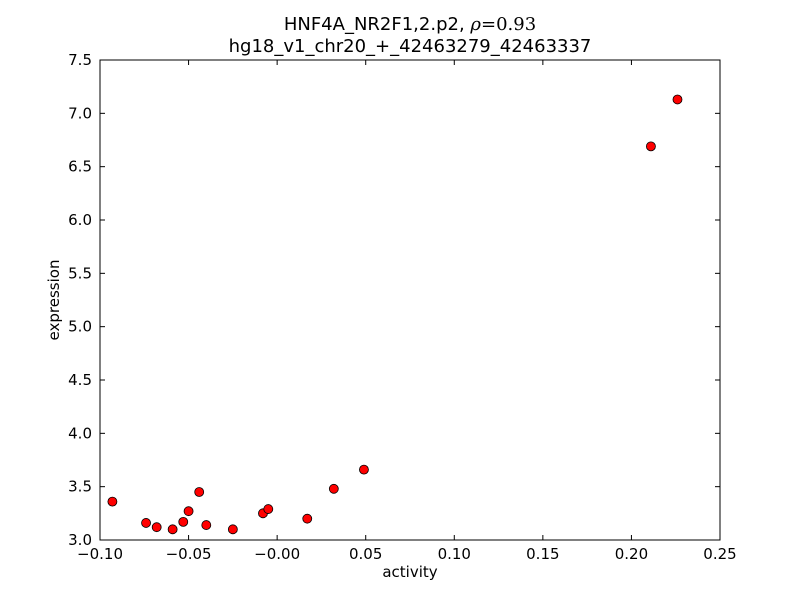 This screenshot has width=800, height=600. What do you see at coordinates (409, 572) in the screenshot?
I see `x-axis-label: activity` at bounding box center [409, 572].